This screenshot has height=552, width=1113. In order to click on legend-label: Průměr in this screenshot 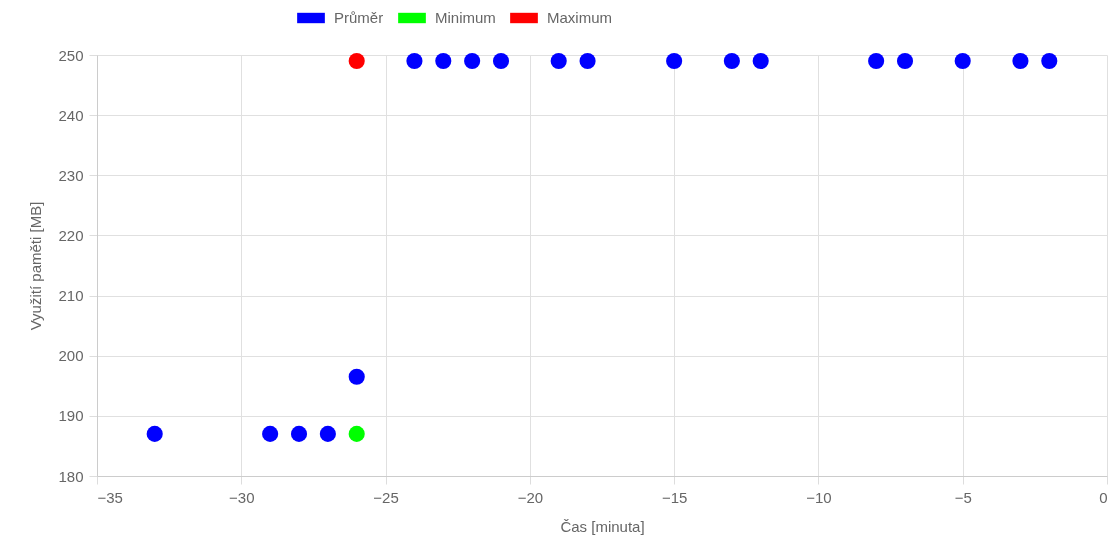, I will do `click(359, 17)`.